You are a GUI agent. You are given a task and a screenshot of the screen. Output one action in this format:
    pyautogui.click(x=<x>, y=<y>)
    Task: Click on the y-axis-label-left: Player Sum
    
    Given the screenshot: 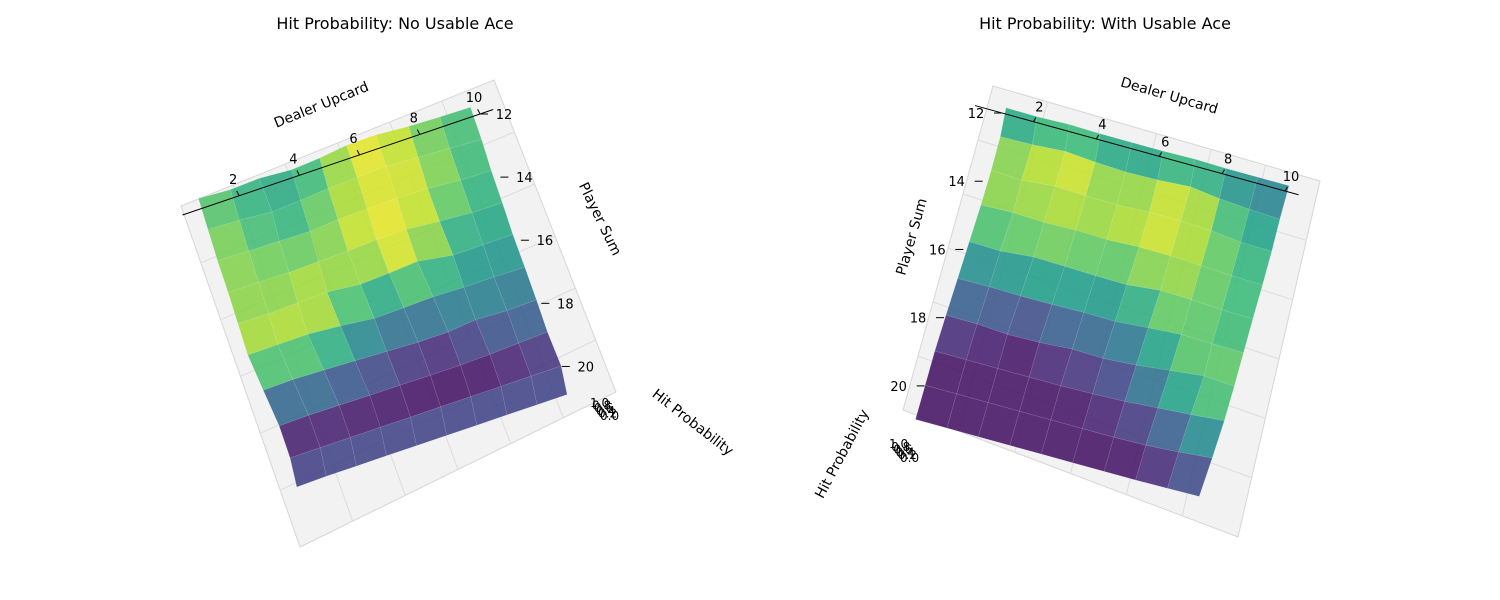 What is the action you would take?
    pyautogui.click(x=599, y=219)
    